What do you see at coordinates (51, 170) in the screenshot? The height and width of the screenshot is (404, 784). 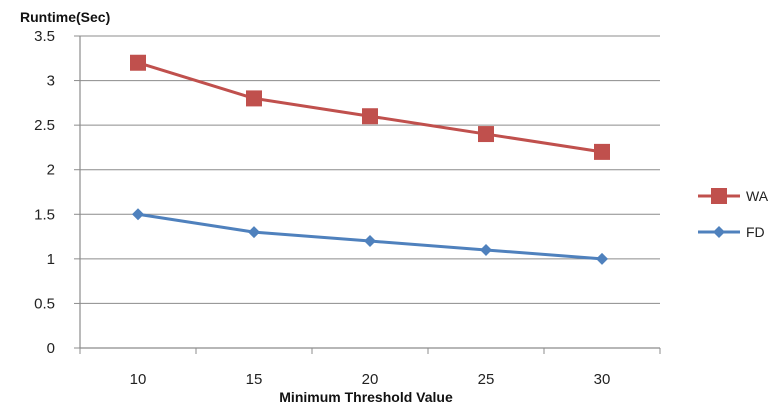 I see `y-tick-label: 2` at bounding box center [51, 170].